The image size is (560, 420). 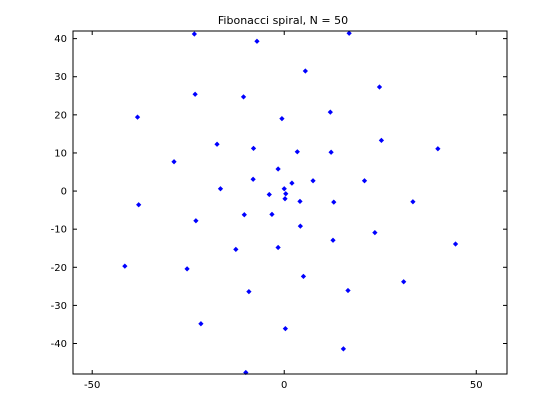 I want to click on x-tick-label: 0, so click(x=284, y=385).